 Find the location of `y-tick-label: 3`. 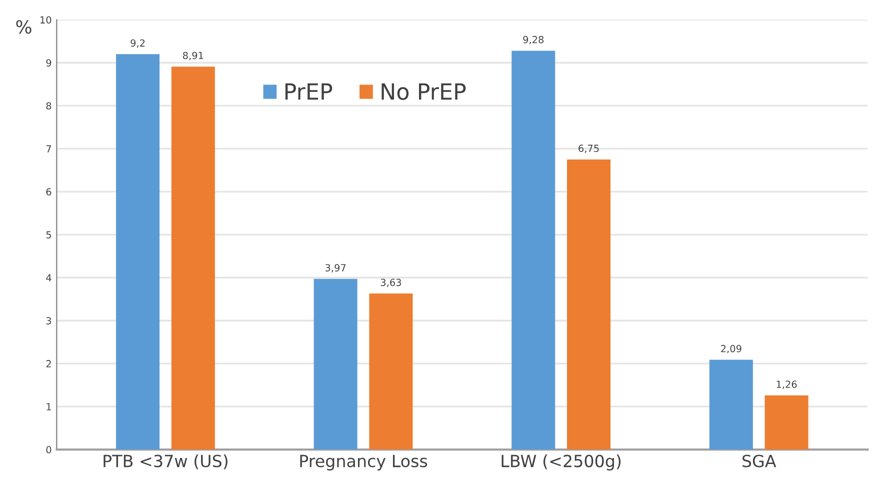

y-tick-label: 3 is located at coordinates (49, 320).